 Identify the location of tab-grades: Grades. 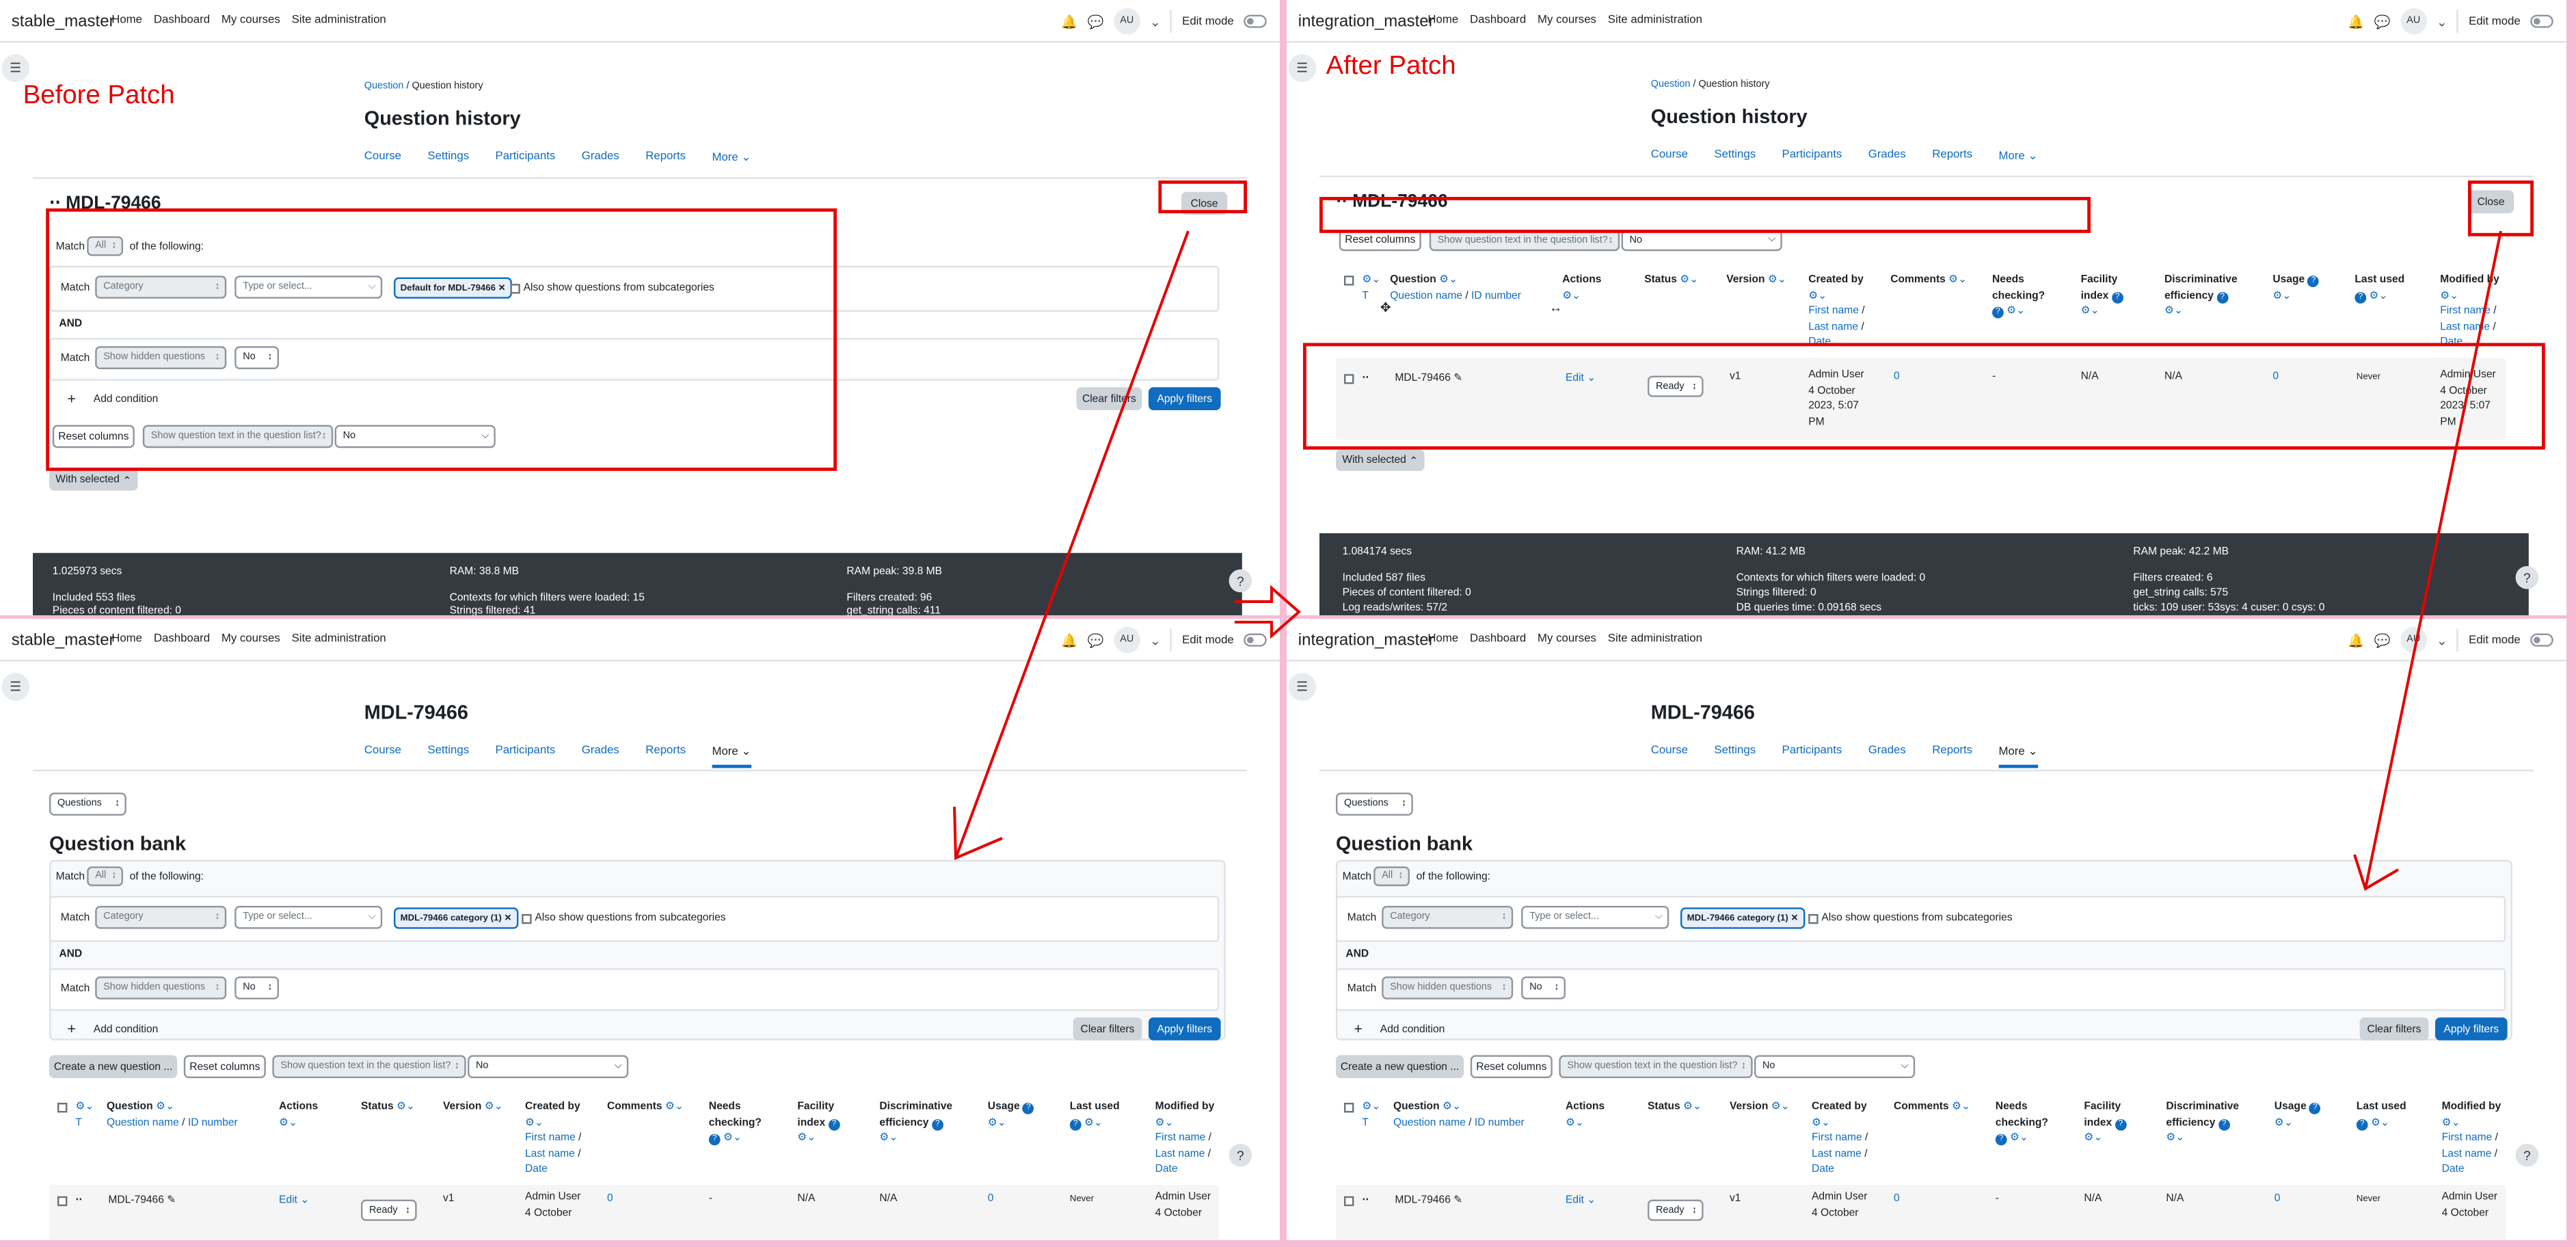
(600, 156).